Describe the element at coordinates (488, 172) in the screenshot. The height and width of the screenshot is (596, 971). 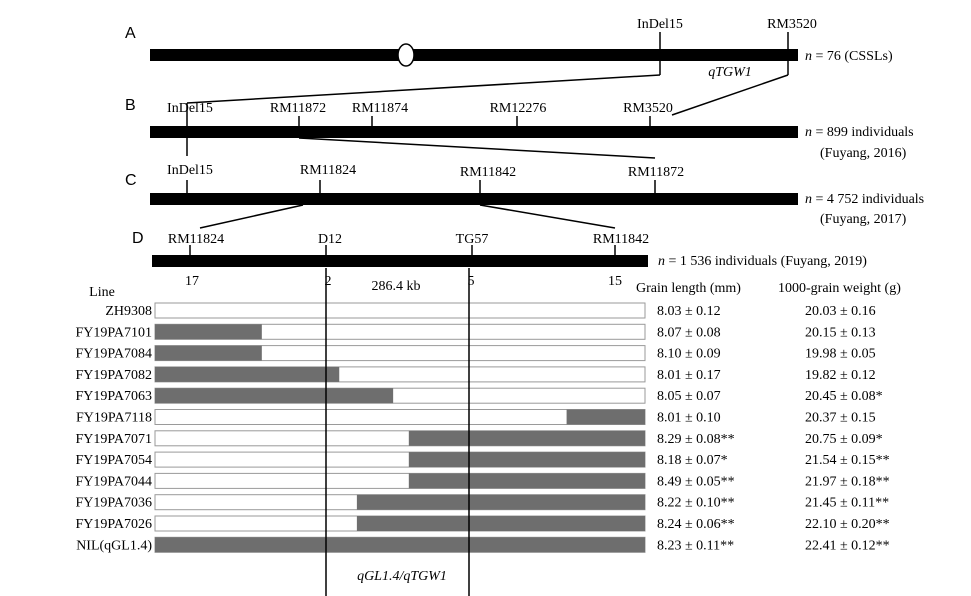
I see `panel-c-marker-rm11842: RM11842` at that location.